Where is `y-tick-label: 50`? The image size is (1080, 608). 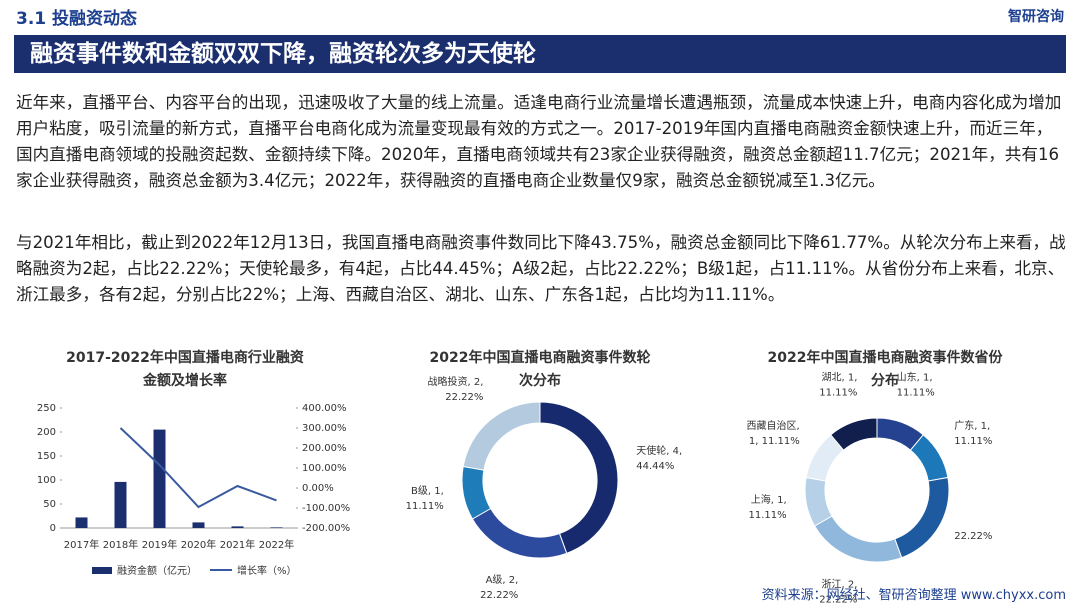
y-tick-label: 50 is located at coordinates (49, 504).